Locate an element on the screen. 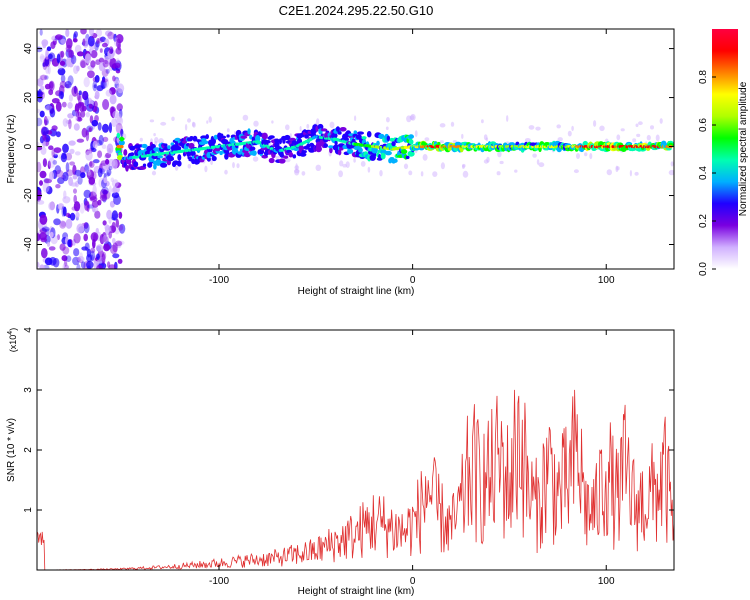 Image resolution: width=750 pixels, height=600 pixels. colorbar-tick-label: 0.2 is located at coordinates (703, 221).